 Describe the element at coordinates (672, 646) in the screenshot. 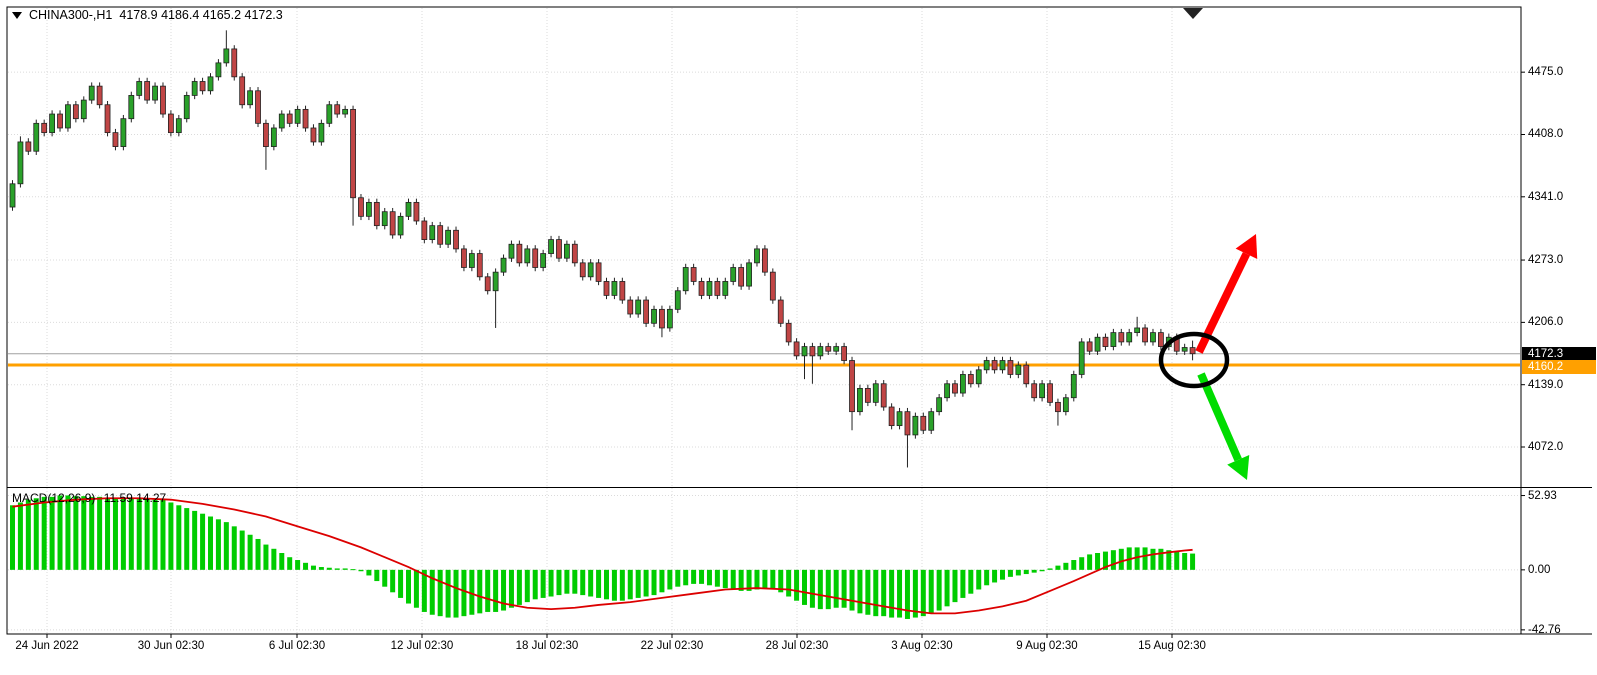

I see `date-tick-label: 22 Jul 02:30` at that location.